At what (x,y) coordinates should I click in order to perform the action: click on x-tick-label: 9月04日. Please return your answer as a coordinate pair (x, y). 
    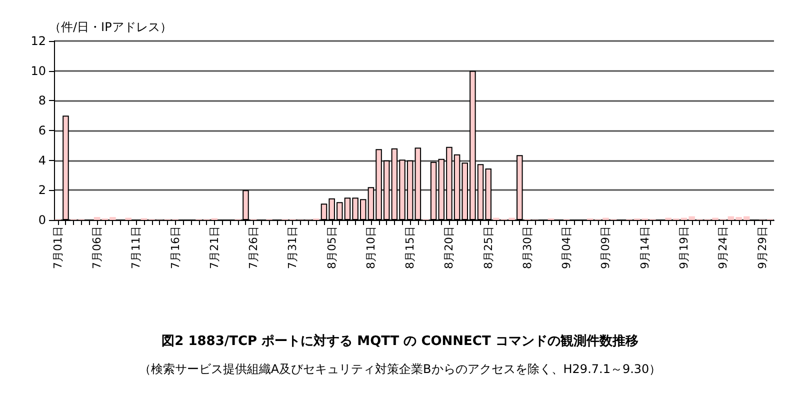
    Looking at the image, I should click on (567, 247).